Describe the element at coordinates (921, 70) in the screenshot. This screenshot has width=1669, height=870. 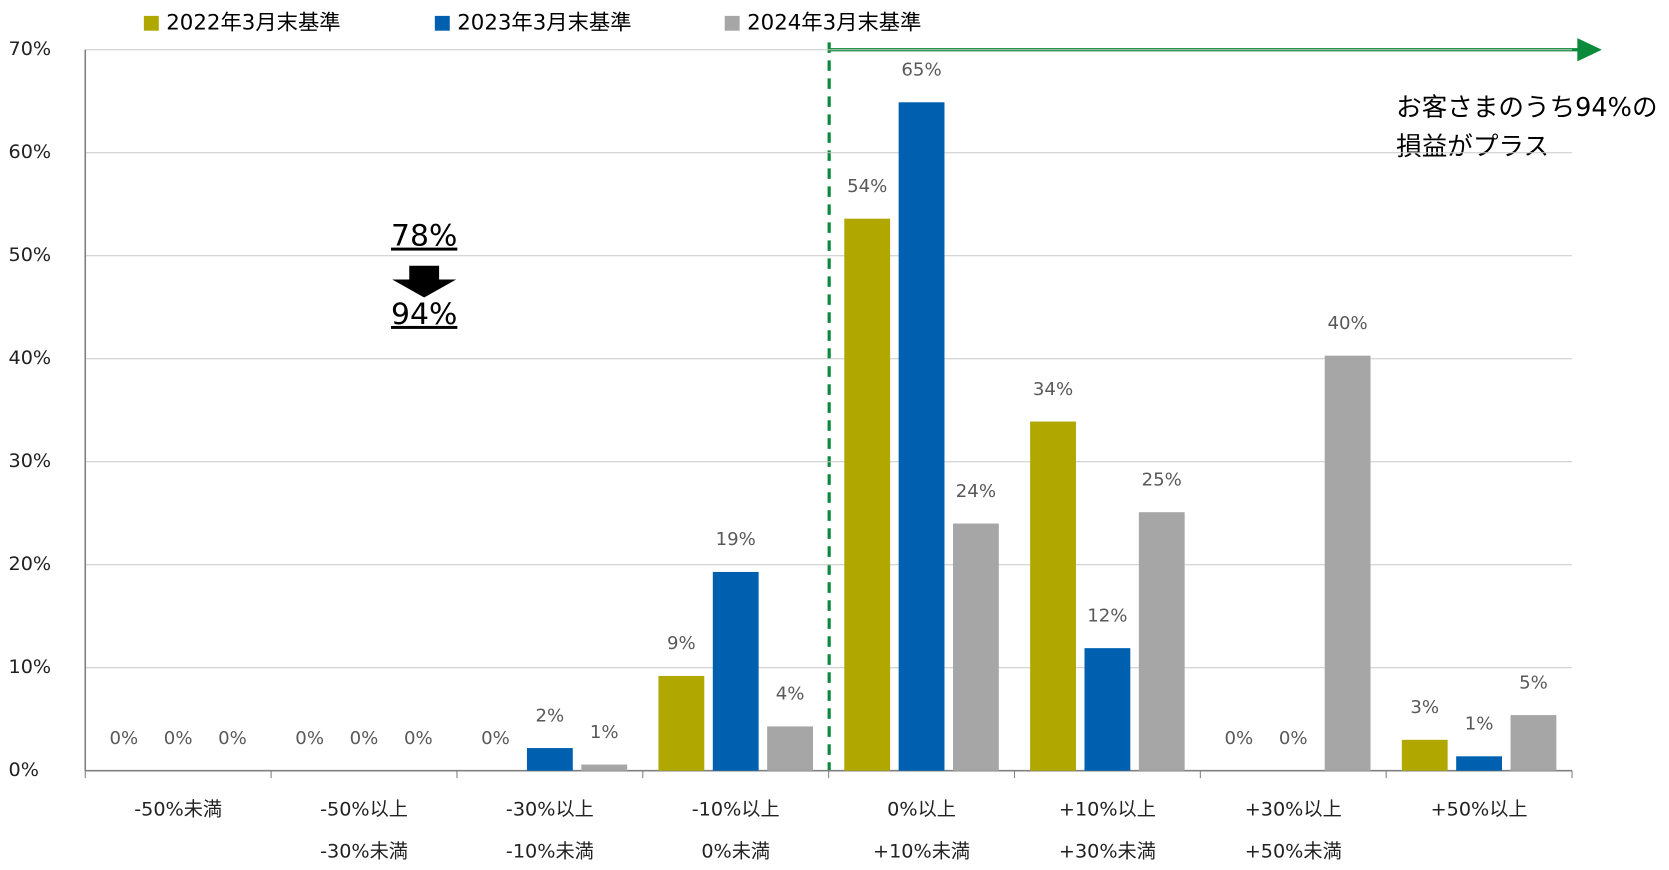
I see `value-label: 65%` at that location.